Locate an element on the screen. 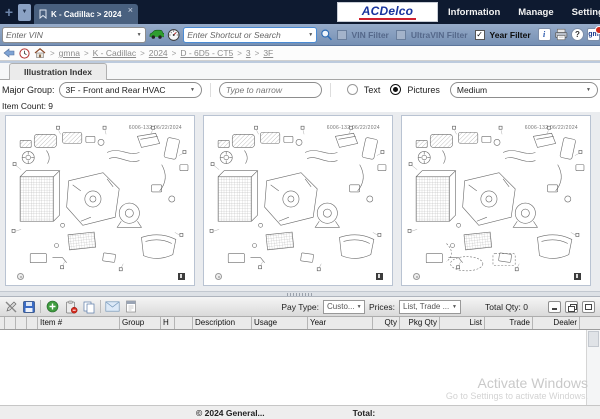  radio-text is located at coordinates (352, 89).